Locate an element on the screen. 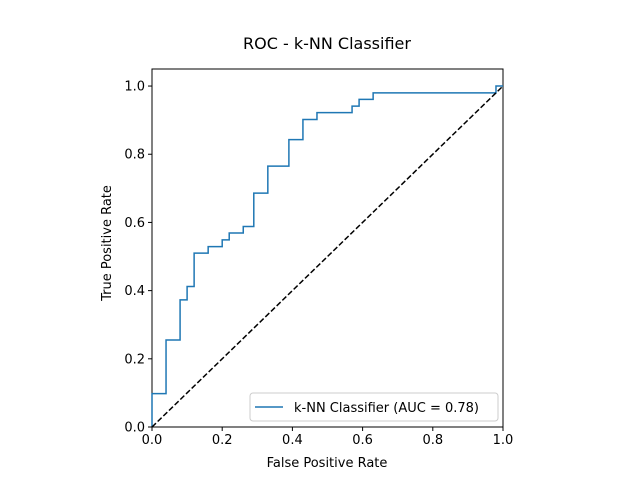  x-tick-label: 0.0 is located at coordinates (152, 440).